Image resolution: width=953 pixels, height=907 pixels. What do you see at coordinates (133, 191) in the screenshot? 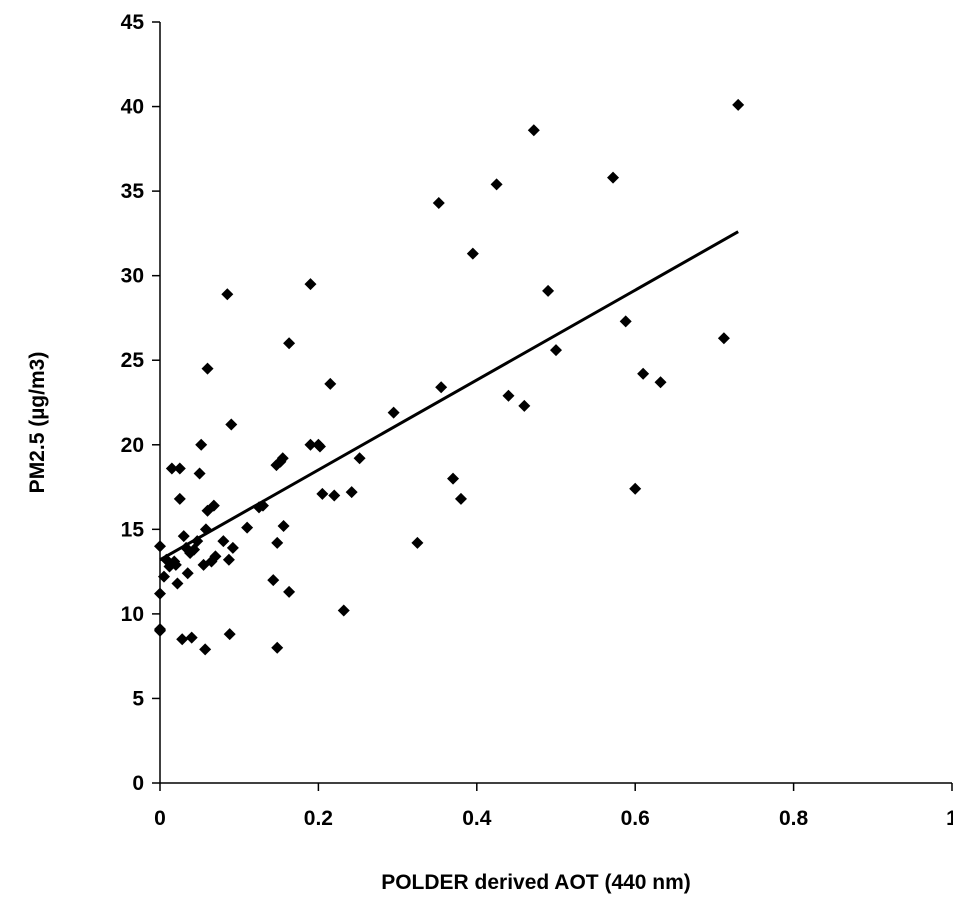
I see `y-tick-label: 35` at bounding box center [133, 191].